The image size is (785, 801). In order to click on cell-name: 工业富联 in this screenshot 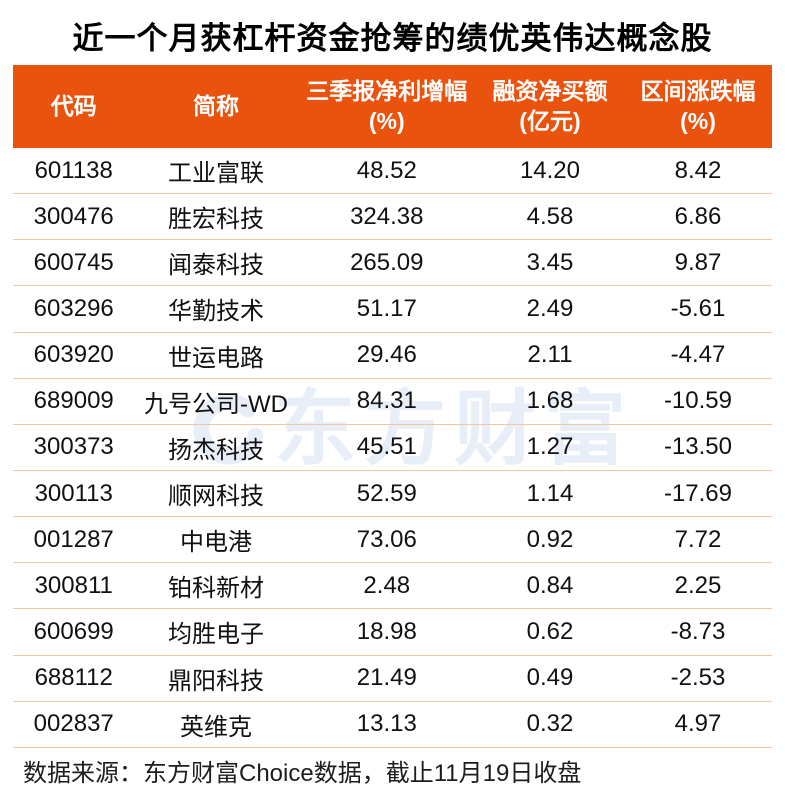, I will do `click(216, 174)`.